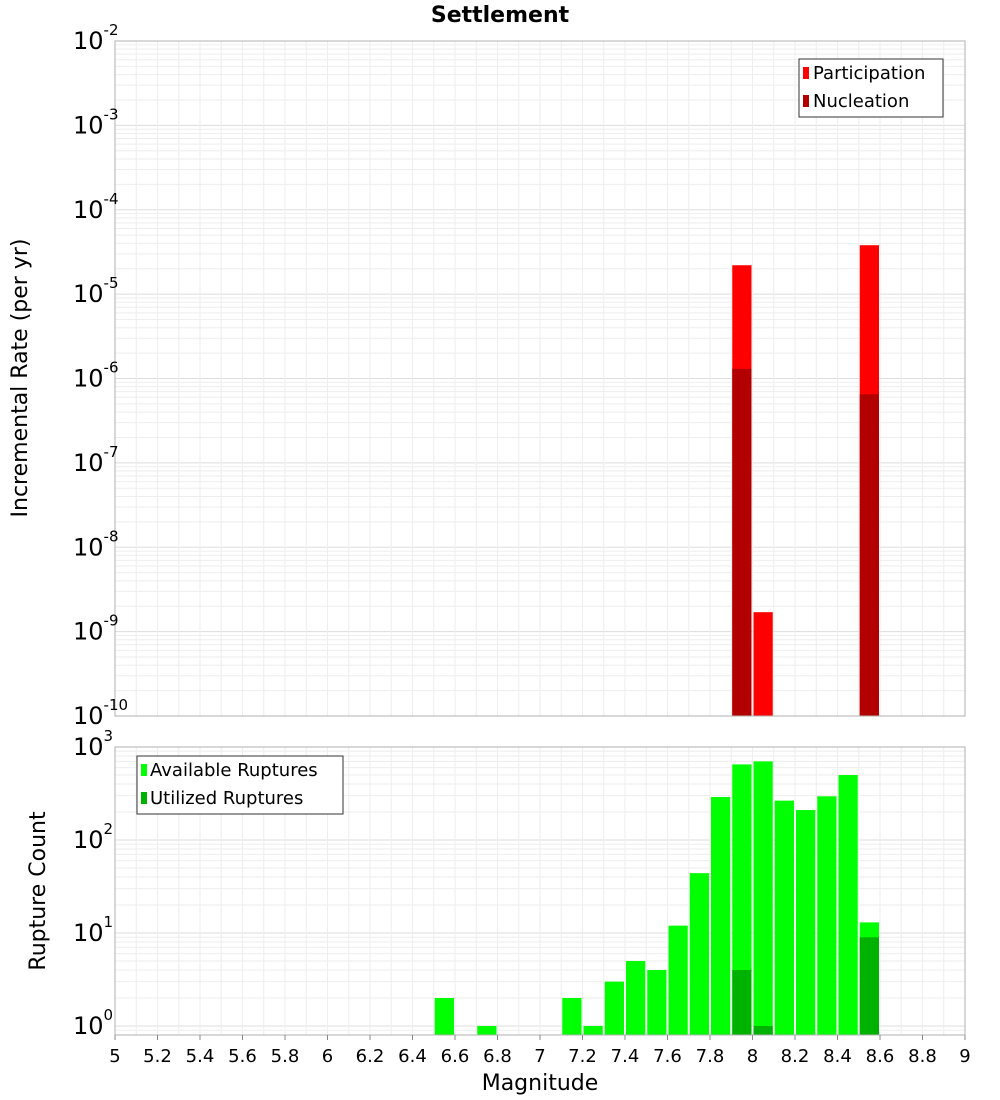 This screenshot has height=1100, width=1000. What do you see at coordinates (144, 770) in the screenshot?
I see `legend-swatch-available-ruptures` at bounding box center [144, 770].